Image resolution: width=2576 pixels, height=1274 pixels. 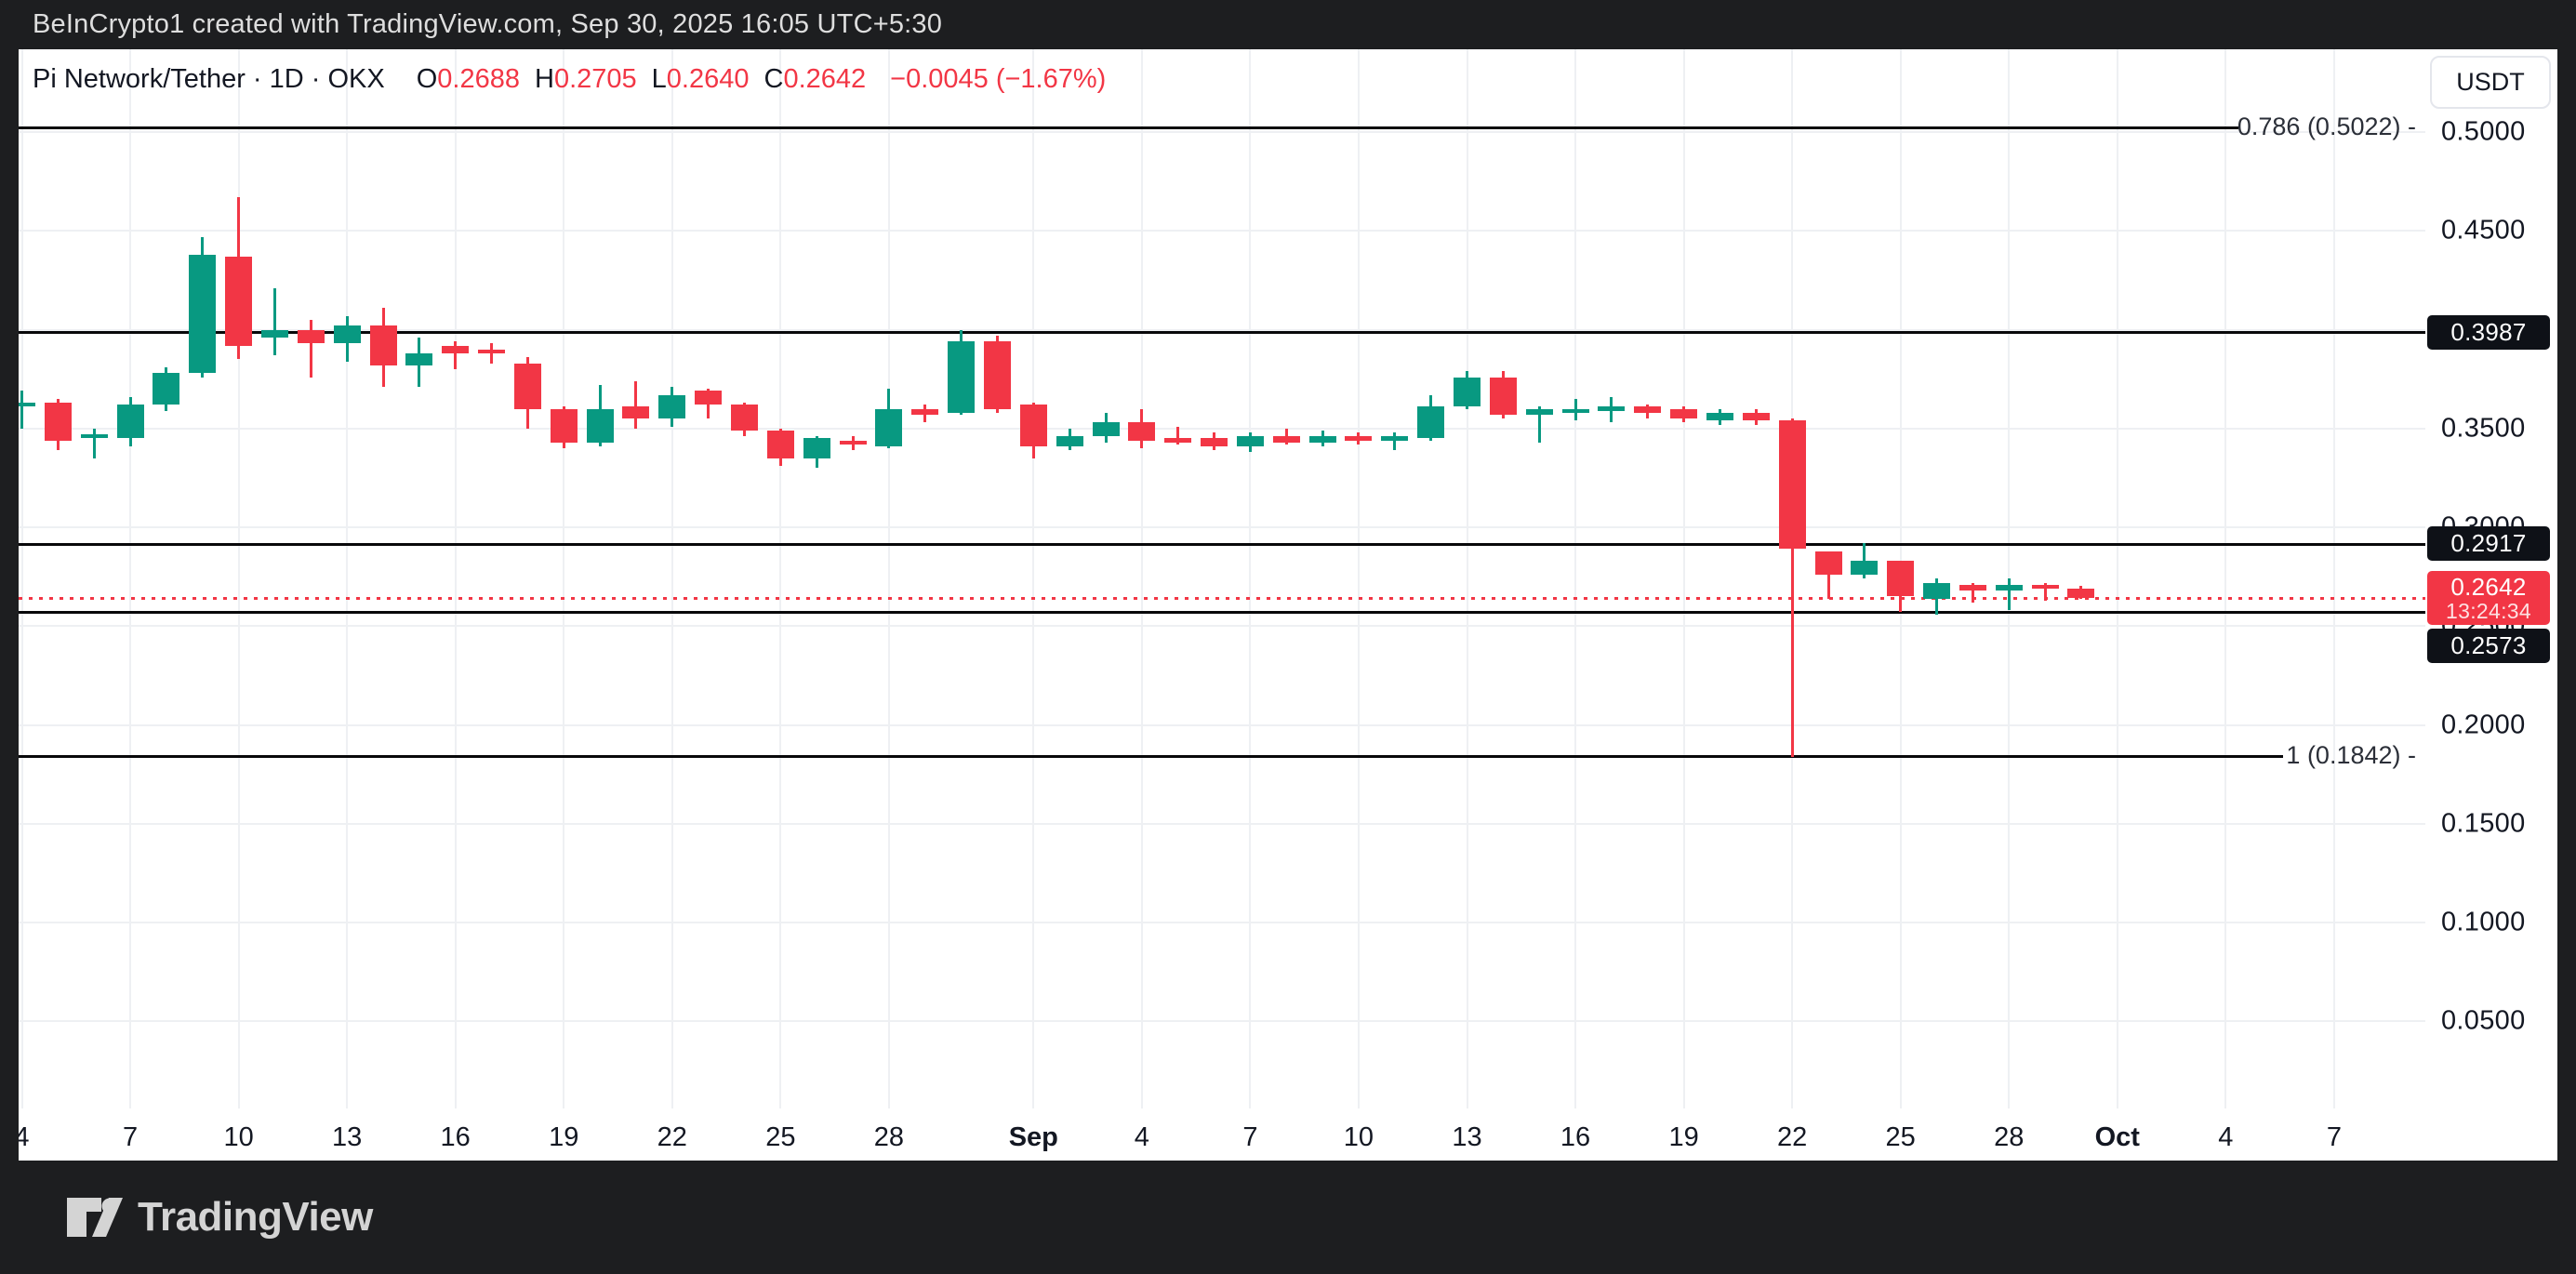 What do you see at coordinates (2488, 646) in the screenshot?
I see `level-price-badge: 0.2573` at bounding box center [2488, 646].